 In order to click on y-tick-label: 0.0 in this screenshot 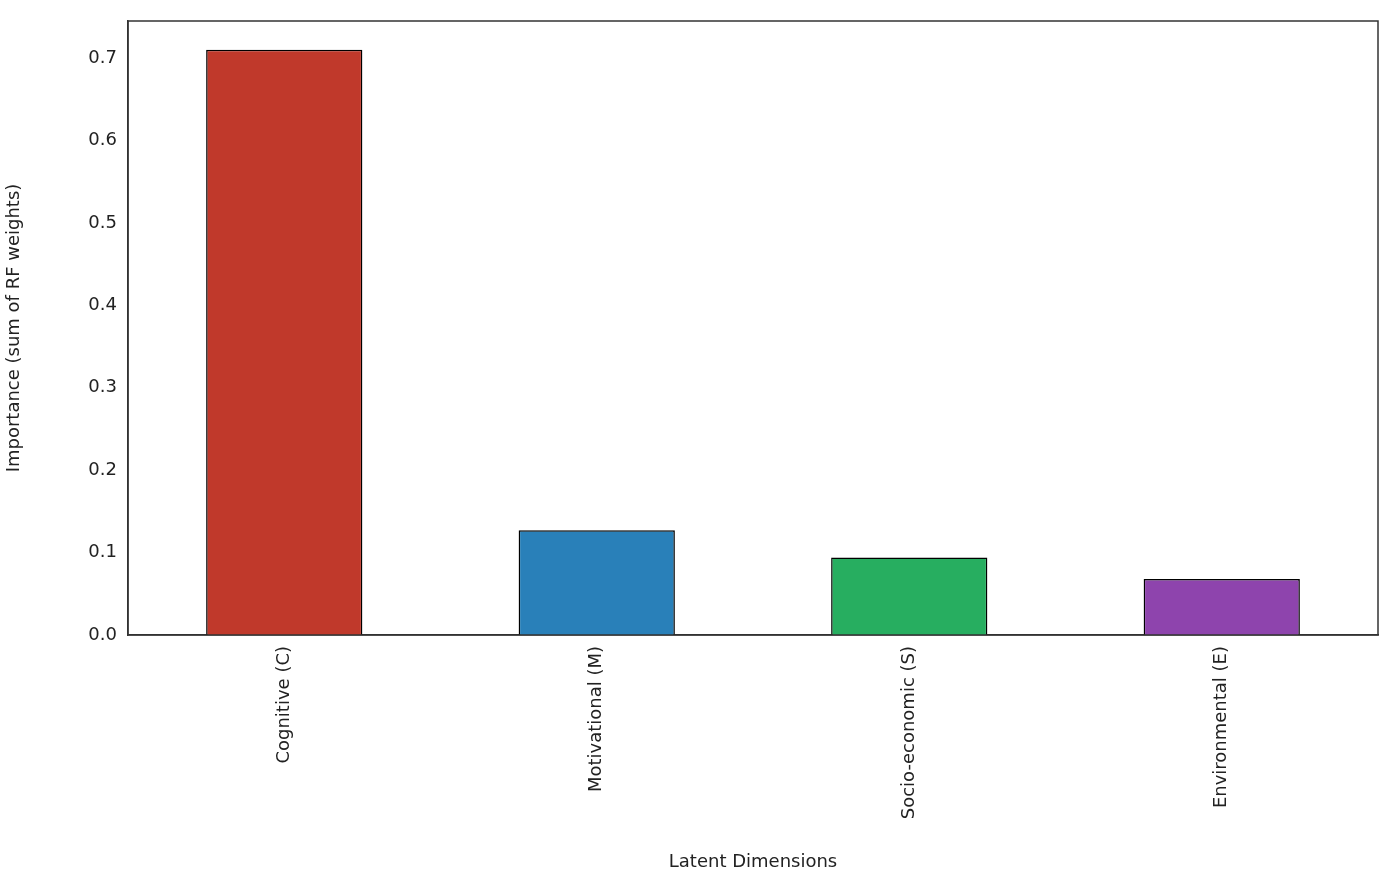, I will do `click(102, 633)`.